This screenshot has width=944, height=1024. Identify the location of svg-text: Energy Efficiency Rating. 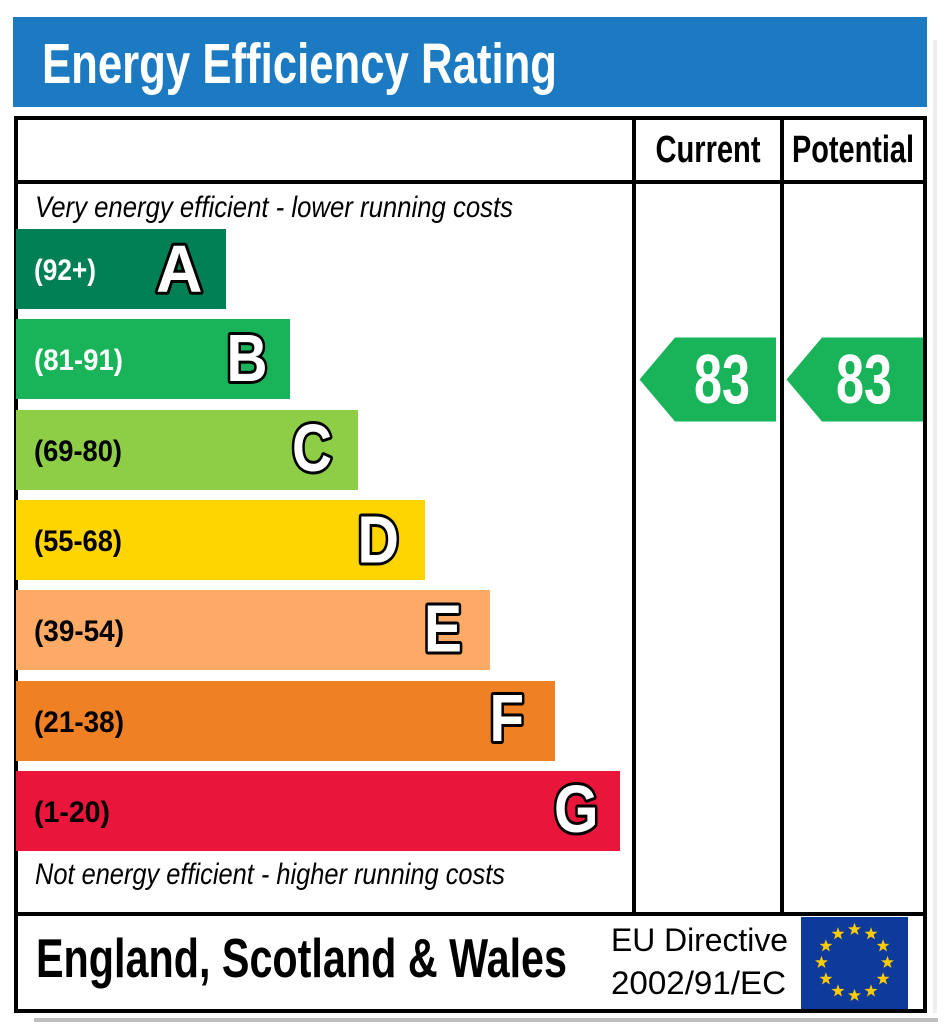
(299, 64).